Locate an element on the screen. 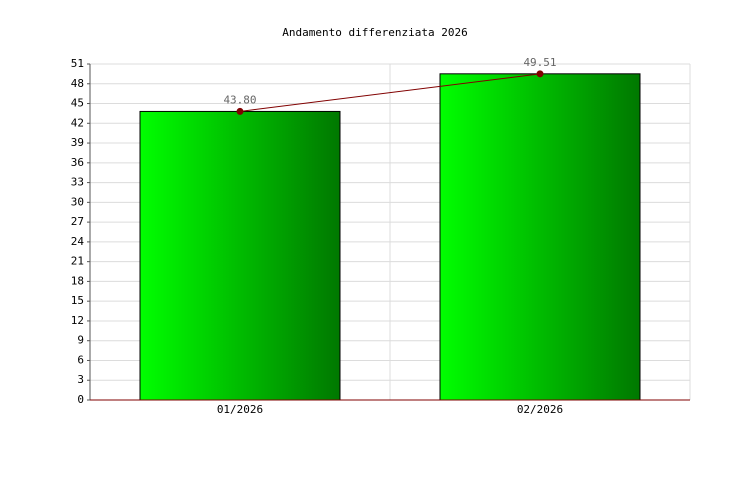 Image resolution: width=750 pixels, height=500 pixels. y-tick-label: 9 is located at coordinates (80, 340).